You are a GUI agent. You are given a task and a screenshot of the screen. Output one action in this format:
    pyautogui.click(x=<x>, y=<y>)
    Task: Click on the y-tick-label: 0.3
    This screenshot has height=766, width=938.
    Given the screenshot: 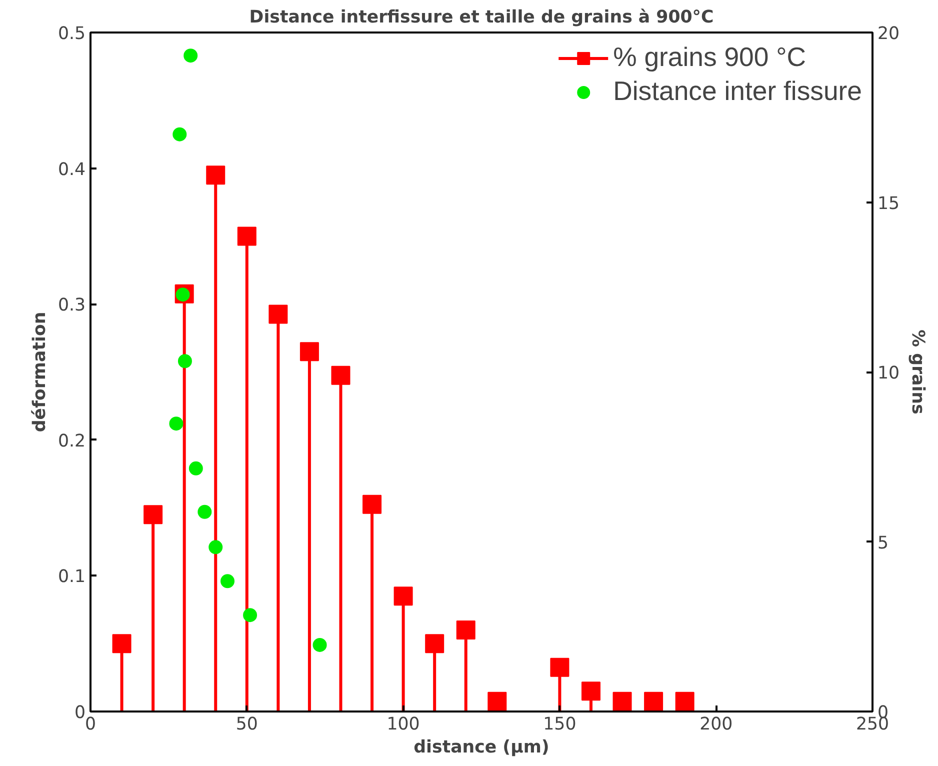 What is the action you would take?
    pyautogui.click(x=72, y=306)
    